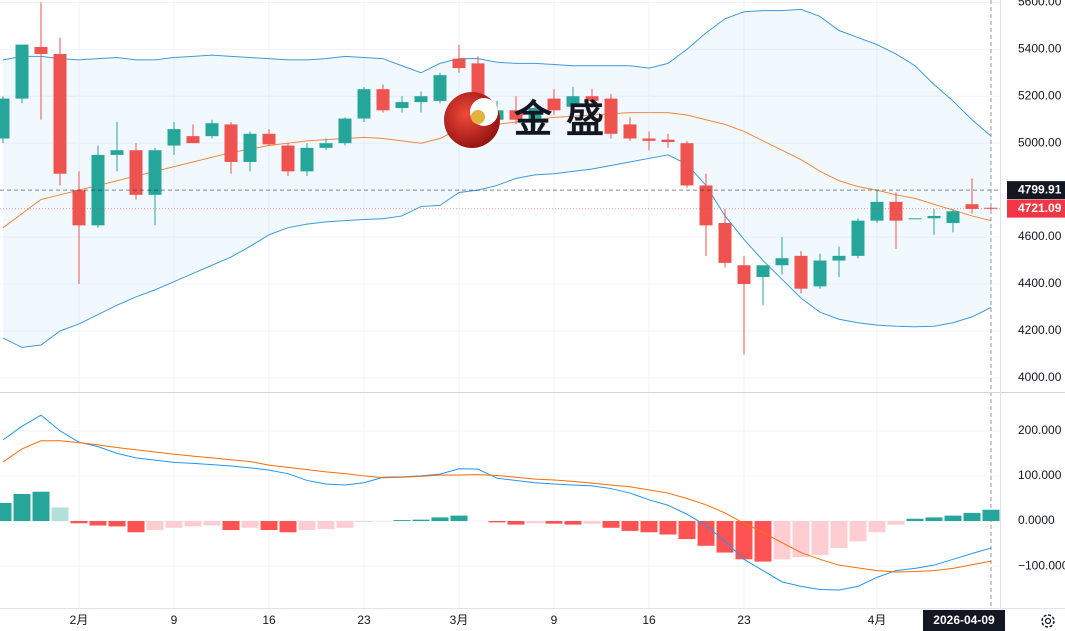  Describe the element at coordinates (1040, 430) in the screenshot. I see `y-tick-label: 200.000` at that location.